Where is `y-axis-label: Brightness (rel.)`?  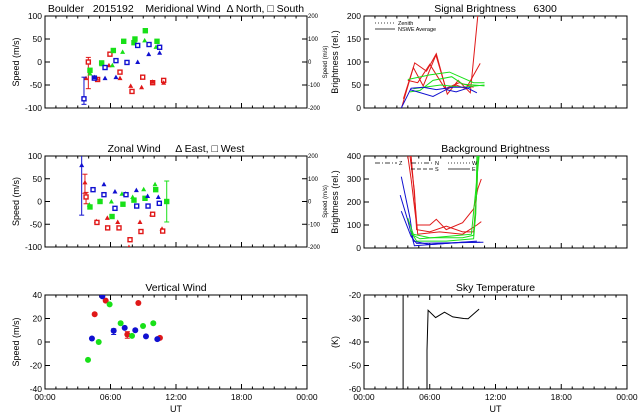
y-axis-label: Brightness (rel.) is located at coordinates (335, 202).